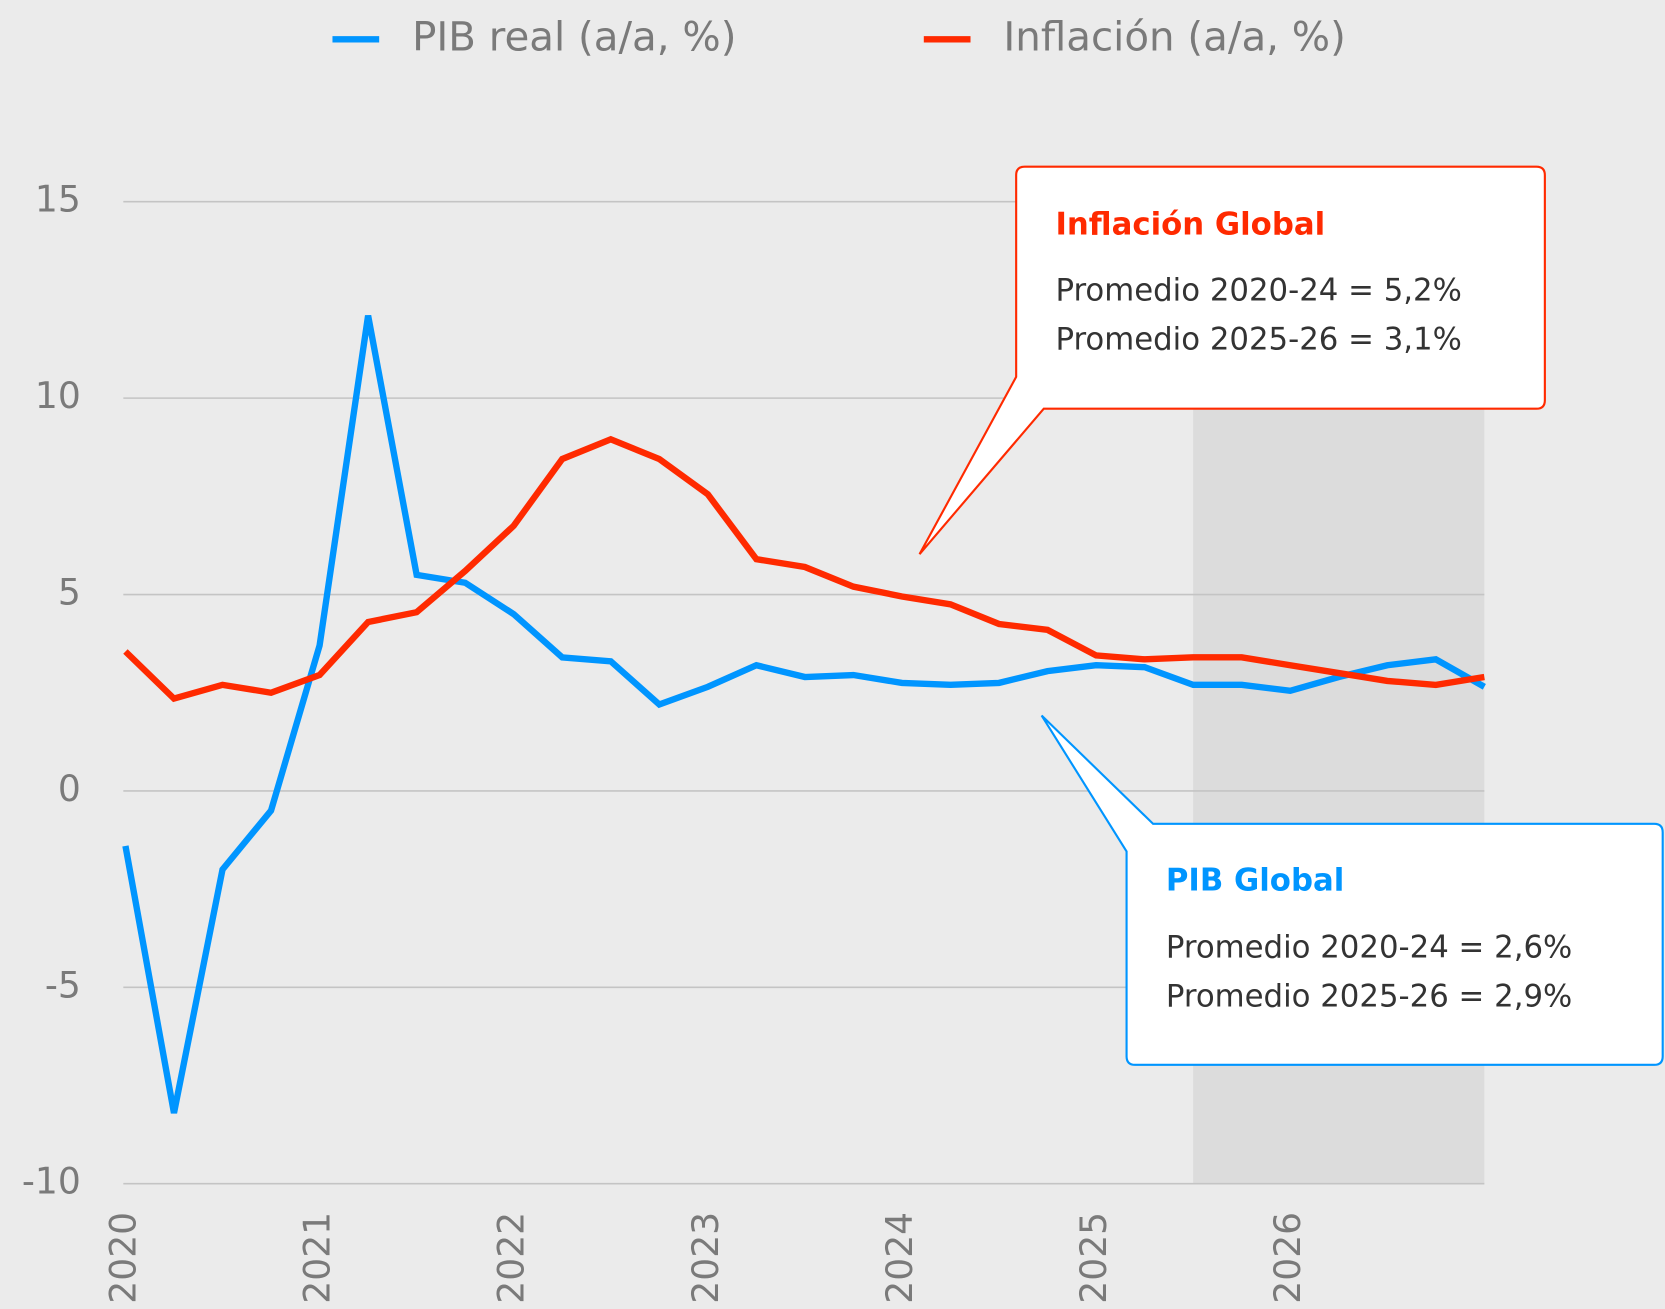 Image resolution: width=1665 pixels, height=1309 pixels. What do you see at coordinates (69, 789) in the screenshot?
I see `y-tick-label: 0` at bounding box center [69, 789].